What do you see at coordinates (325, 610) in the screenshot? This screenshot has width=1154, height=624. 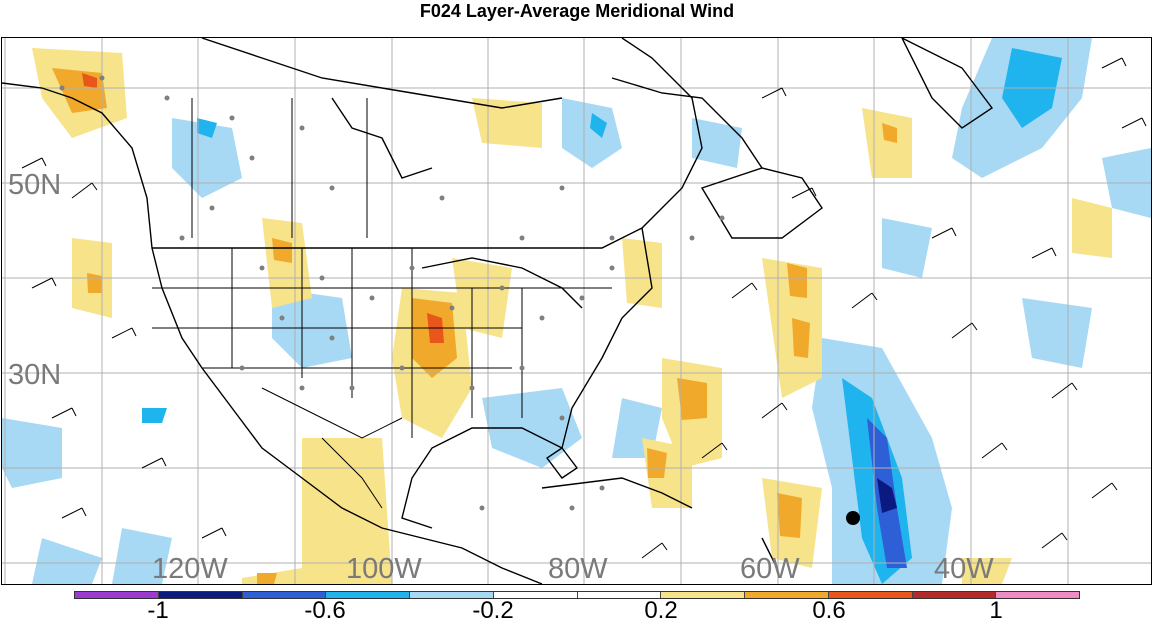 I see `colorbar-label: -0.6` at bounding box center [325, 610].